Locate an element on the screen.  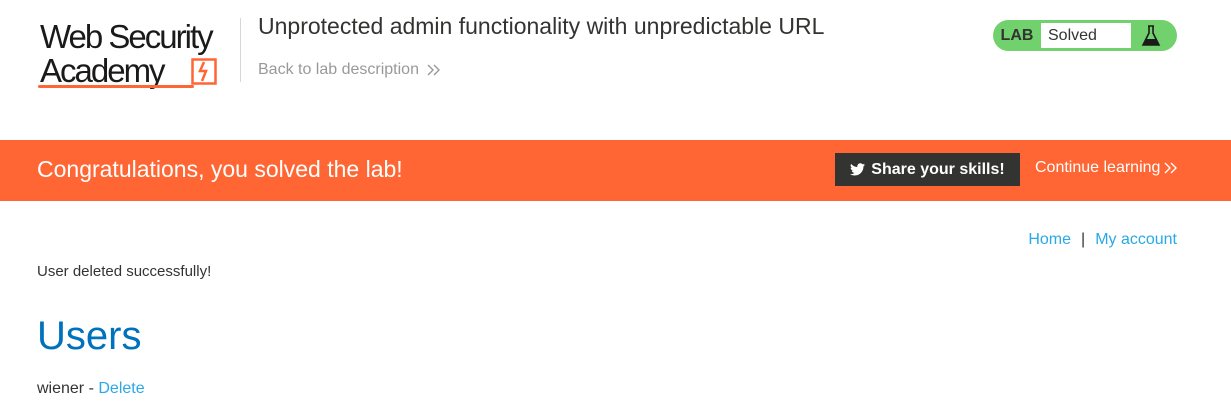
share-button-label: Share your skills! is located at coordinates (938, 169).